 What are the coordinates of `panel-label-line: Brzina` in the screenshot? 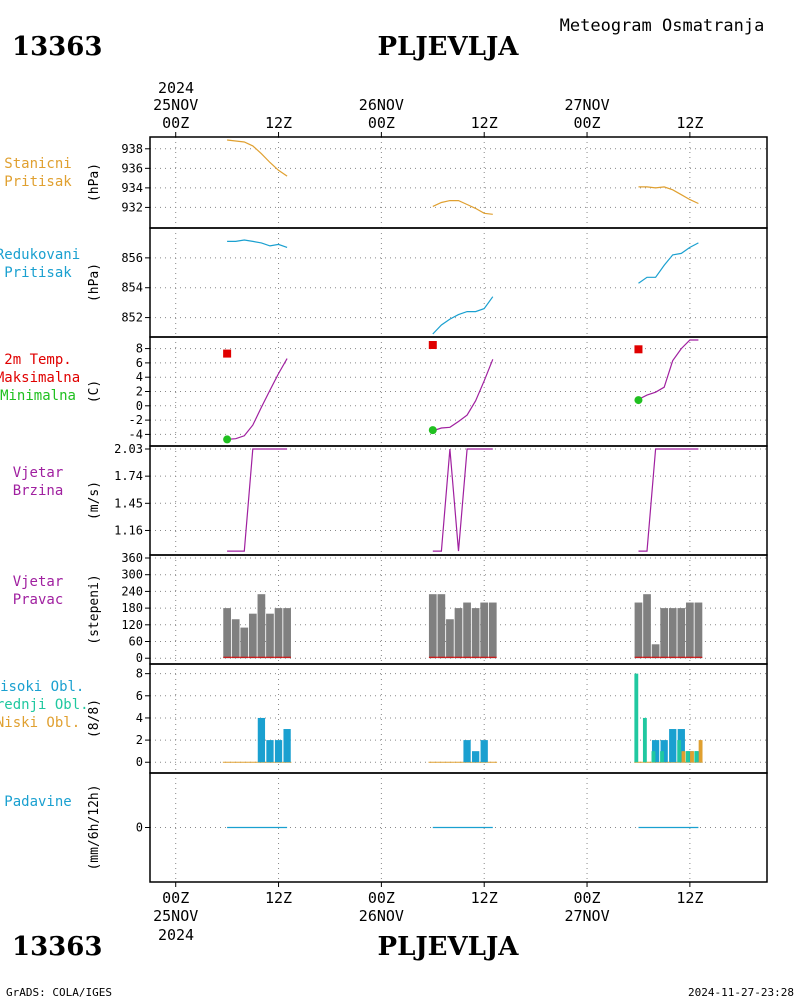 It's located at (38, 491).